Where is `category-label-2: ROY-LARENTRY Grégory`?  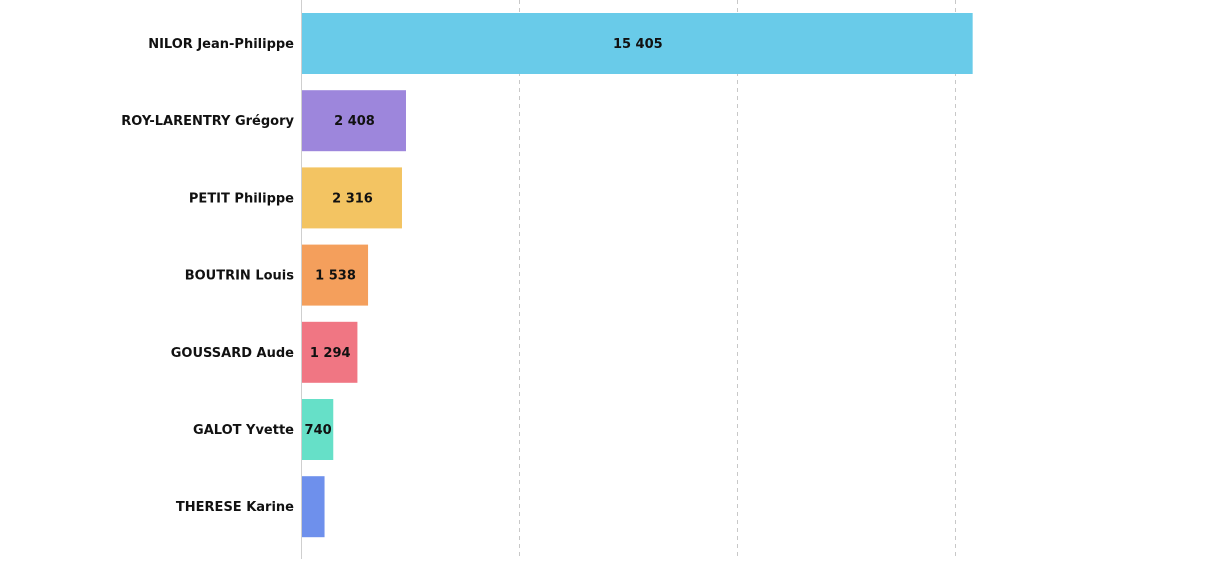 category-label-2: ROY-LARENTRY Grégory is located at coordinates (207, 121).